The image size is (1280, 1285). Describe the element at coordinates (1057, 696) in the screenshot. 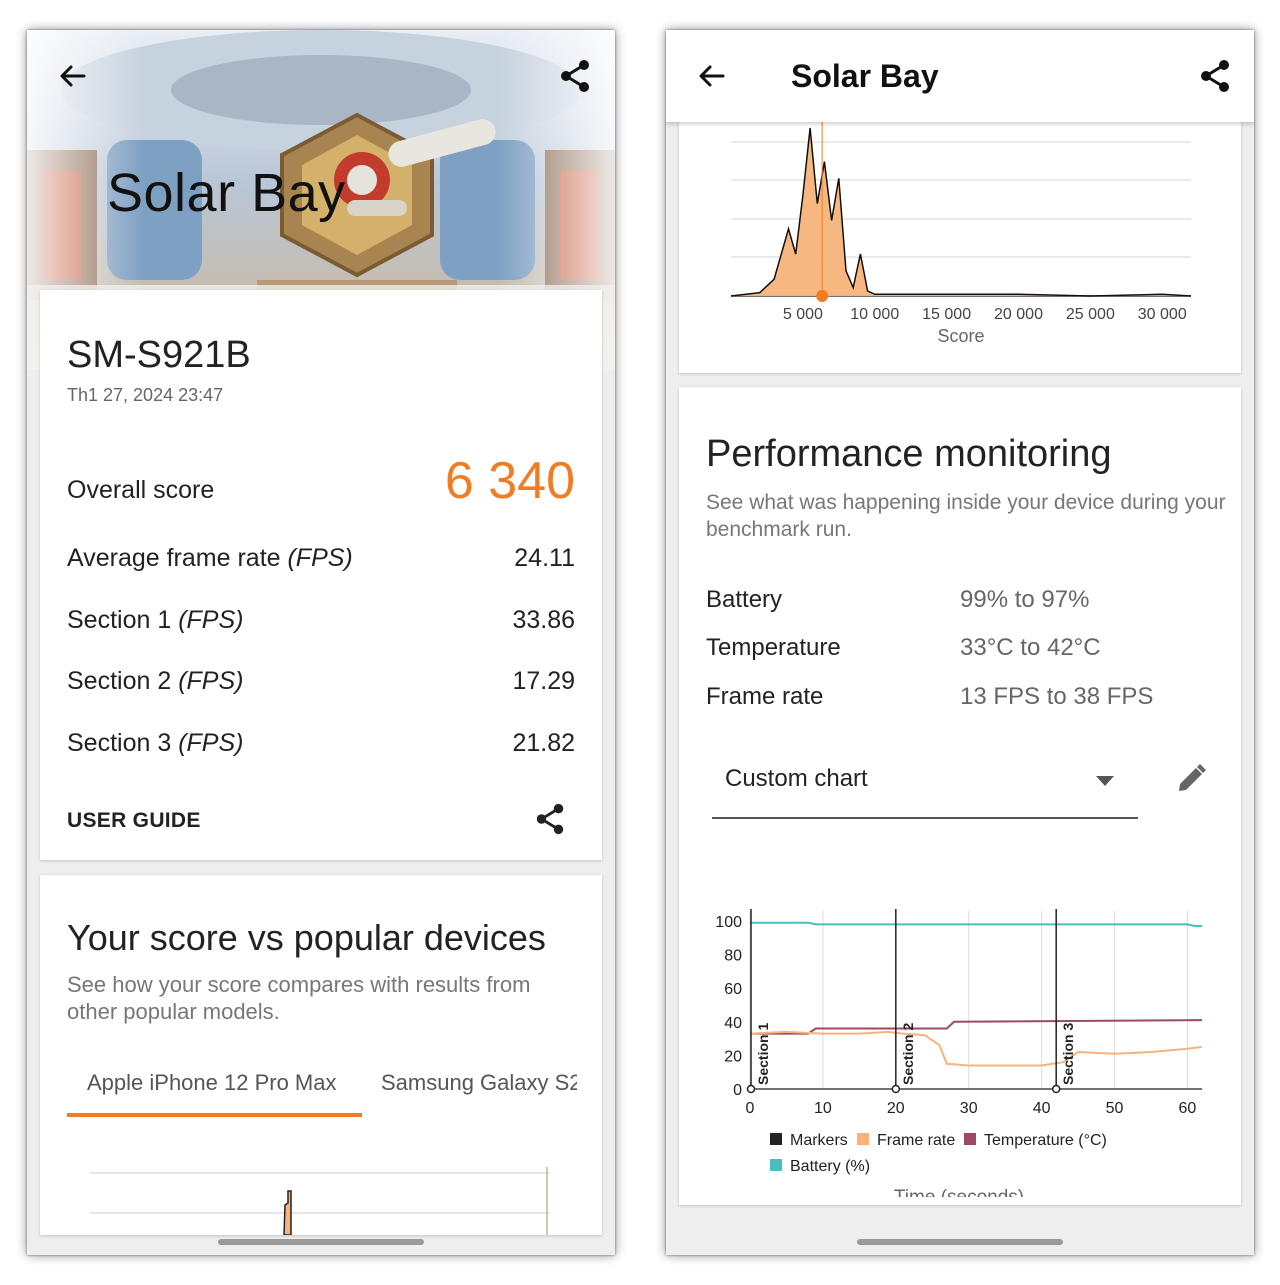

I see `stat-value-frame-rate: 13 FPS to 38 FPS` at that location.